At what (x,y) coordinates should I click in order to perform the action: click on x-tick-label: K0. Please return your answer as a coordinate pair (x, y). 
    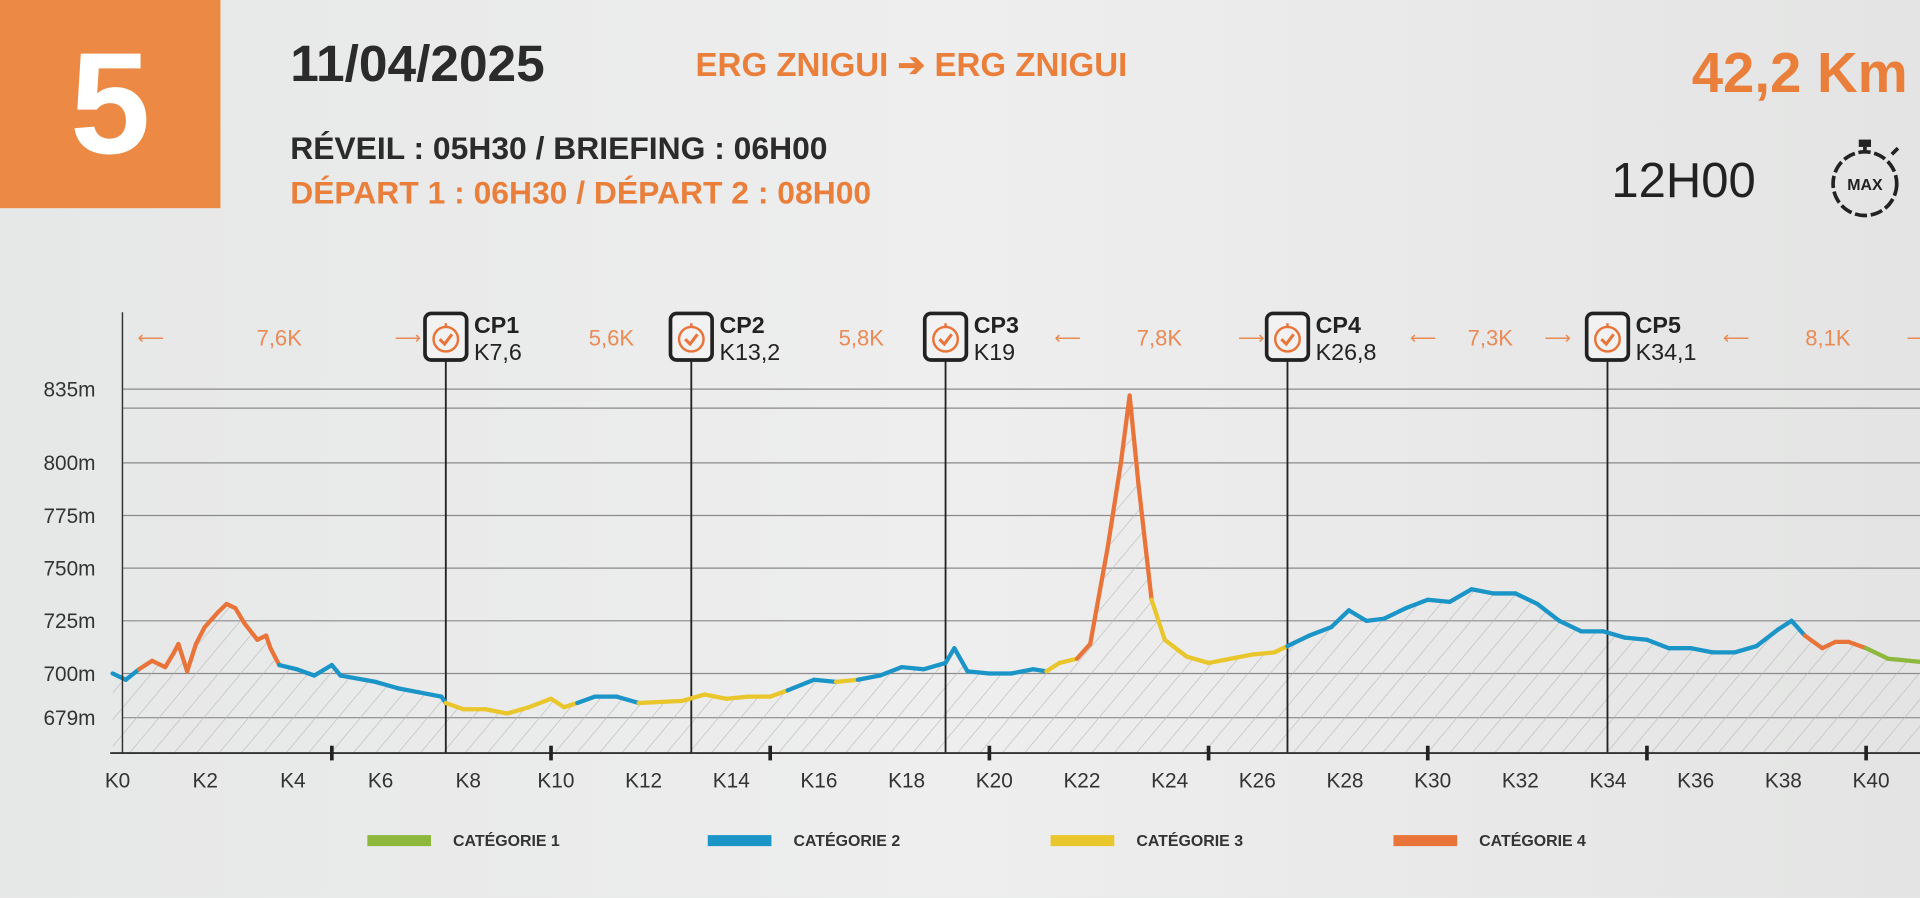
    Looking at the image, I should click on (117, 780).